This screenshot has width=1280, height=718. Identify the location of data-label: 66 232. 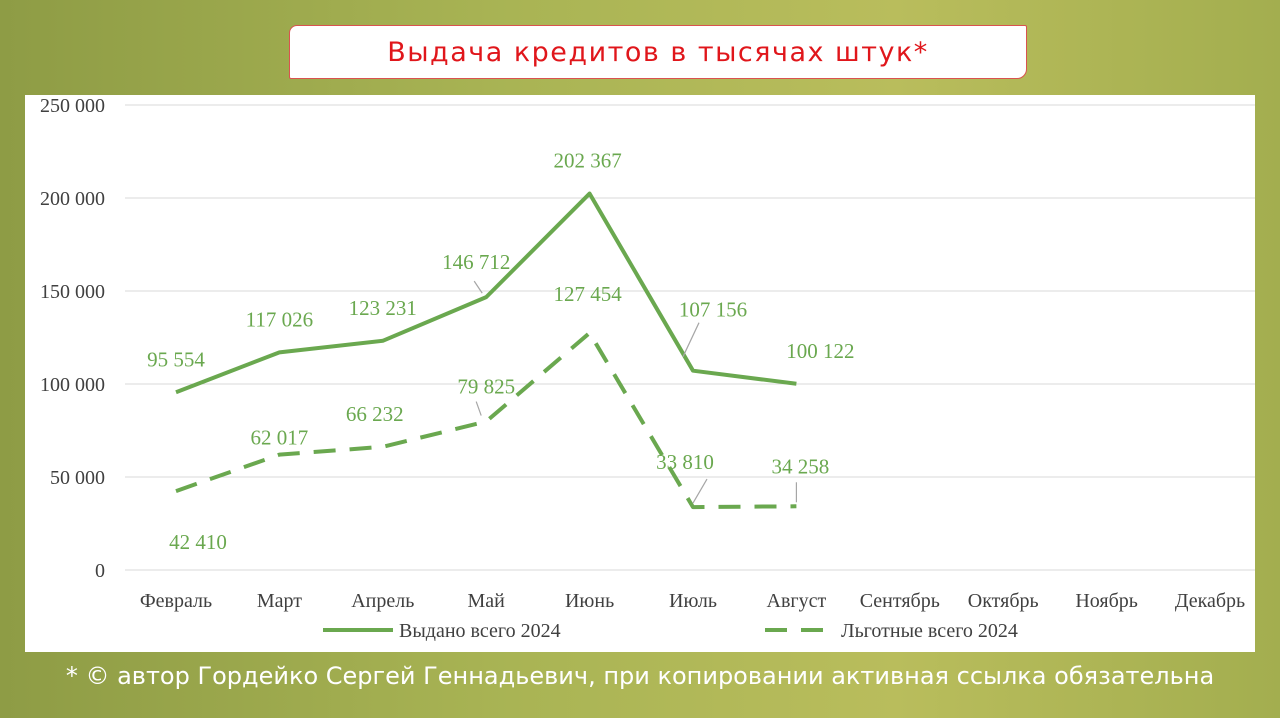
(375, 414).